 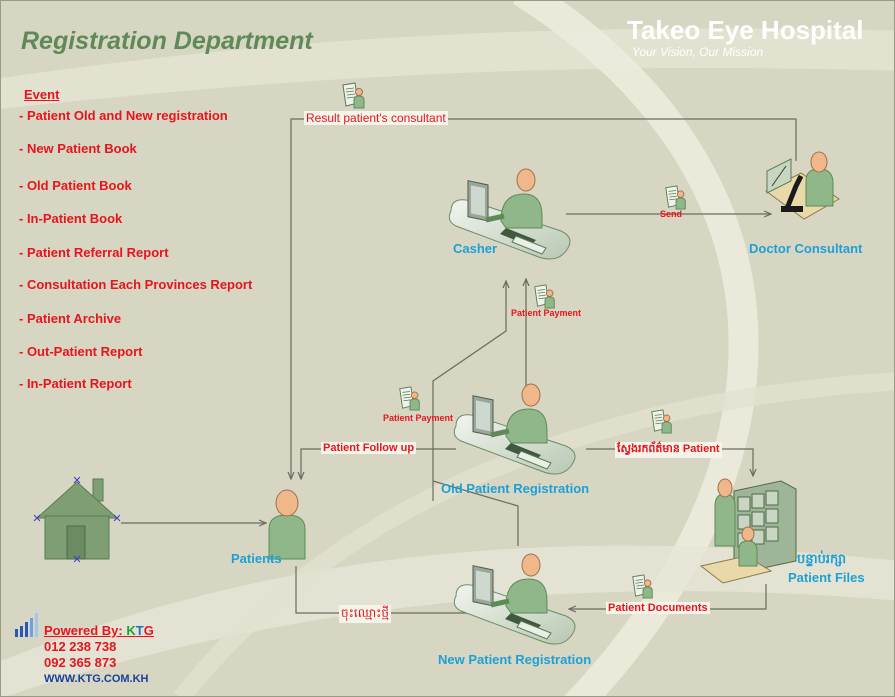 I want to click on edge-new-name, so click(x=393, y=589).